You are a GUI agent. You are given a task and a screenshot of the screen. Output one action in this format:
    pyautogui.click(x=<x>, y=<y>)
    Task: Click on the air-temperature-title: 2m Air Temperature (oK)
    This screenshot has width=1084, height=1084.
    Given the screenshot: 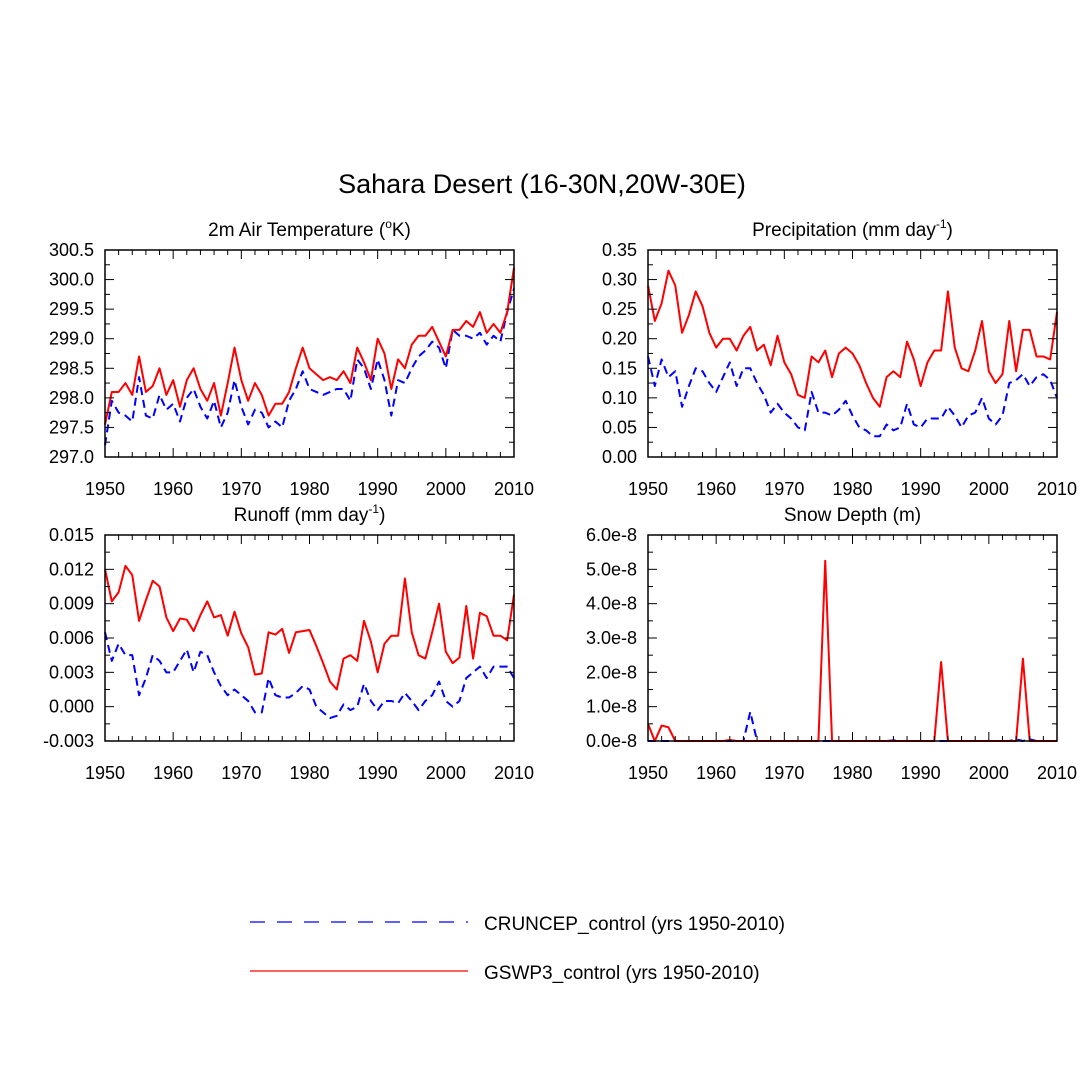 What is the action you would take?
    pyautogui.click(x=309, y=229)
    